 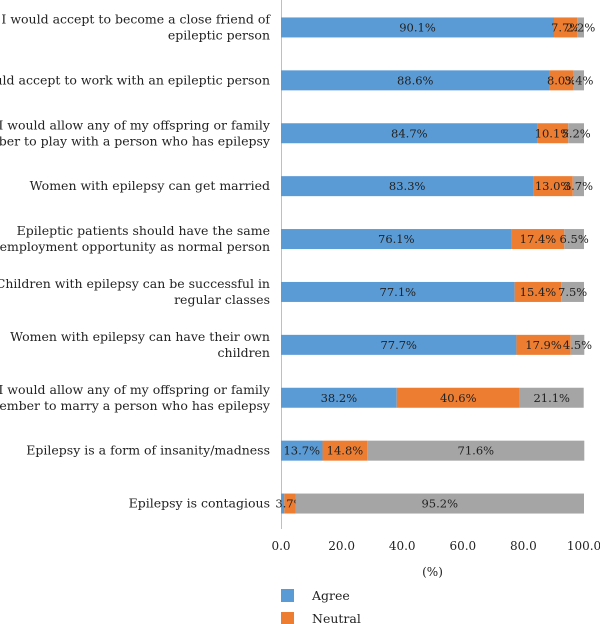 I want to click on category-label: Women with epilepsy can get married, so click(x=150, y=185).